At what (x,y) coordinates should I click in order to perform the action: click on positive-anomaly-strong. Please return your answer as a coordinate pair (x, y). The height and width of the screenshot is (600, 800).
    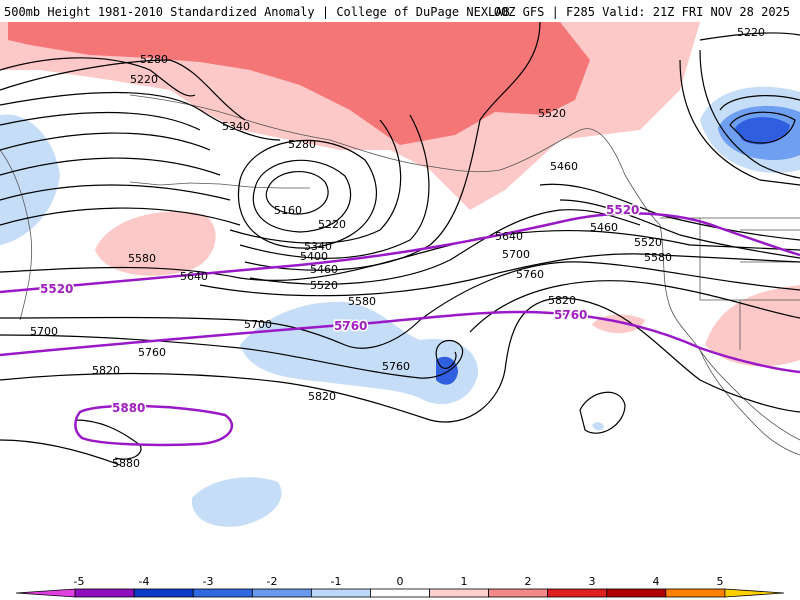
    Looking at the image, I should click on (299, 83).